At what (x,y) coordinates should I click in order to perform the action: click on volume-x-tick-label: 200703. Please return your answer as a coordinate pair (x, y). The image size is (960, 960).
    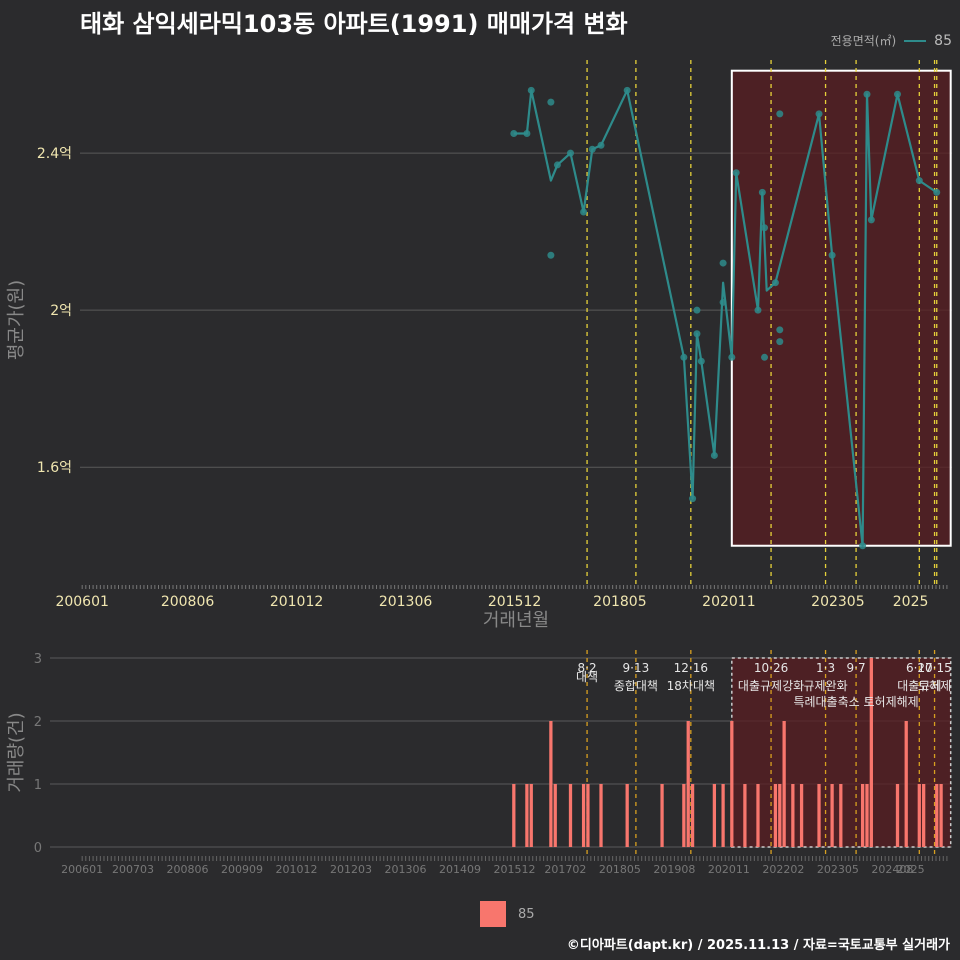
    Looking at the image, I should click on (133, 869).